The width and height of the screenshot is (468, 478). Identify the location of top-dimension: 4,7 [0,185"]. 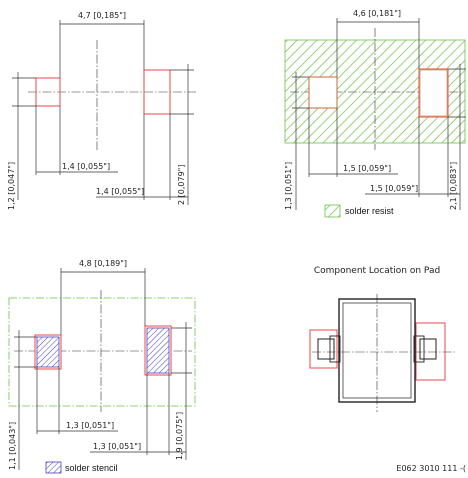
(102, 15).